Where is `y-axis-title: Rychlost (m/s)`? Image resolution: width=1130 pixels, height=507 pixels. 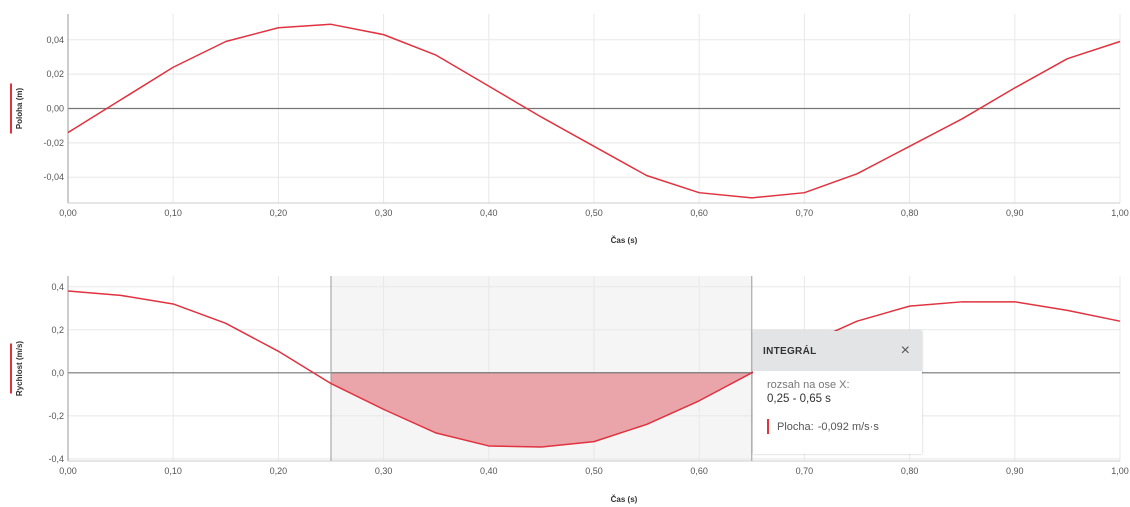
y-axis-title: Rychlost (m/s) is located at coordinates (19, 368).